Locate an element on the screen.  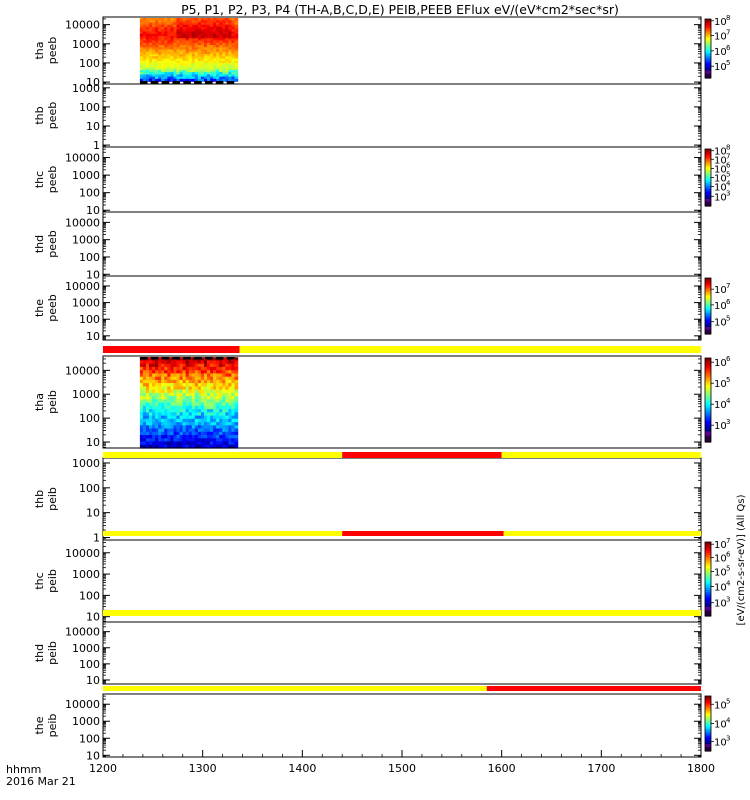
y-tick-label: 10000 is located at coordinates (82, 158).